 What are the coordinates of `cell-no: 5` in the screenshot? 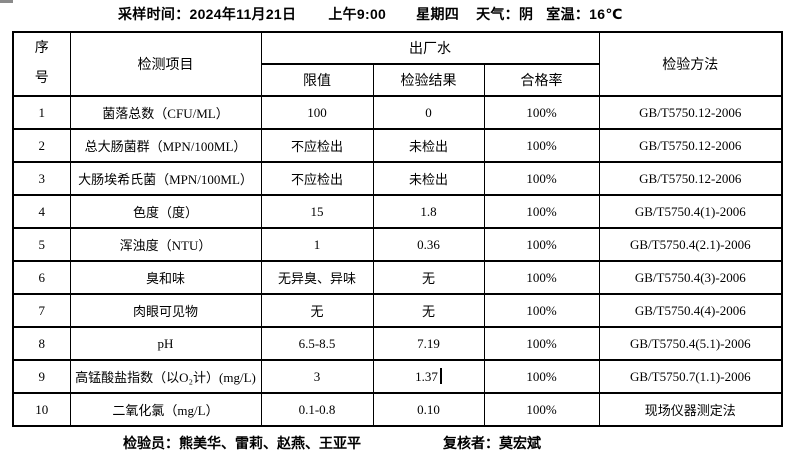 It's located at (41, 244).